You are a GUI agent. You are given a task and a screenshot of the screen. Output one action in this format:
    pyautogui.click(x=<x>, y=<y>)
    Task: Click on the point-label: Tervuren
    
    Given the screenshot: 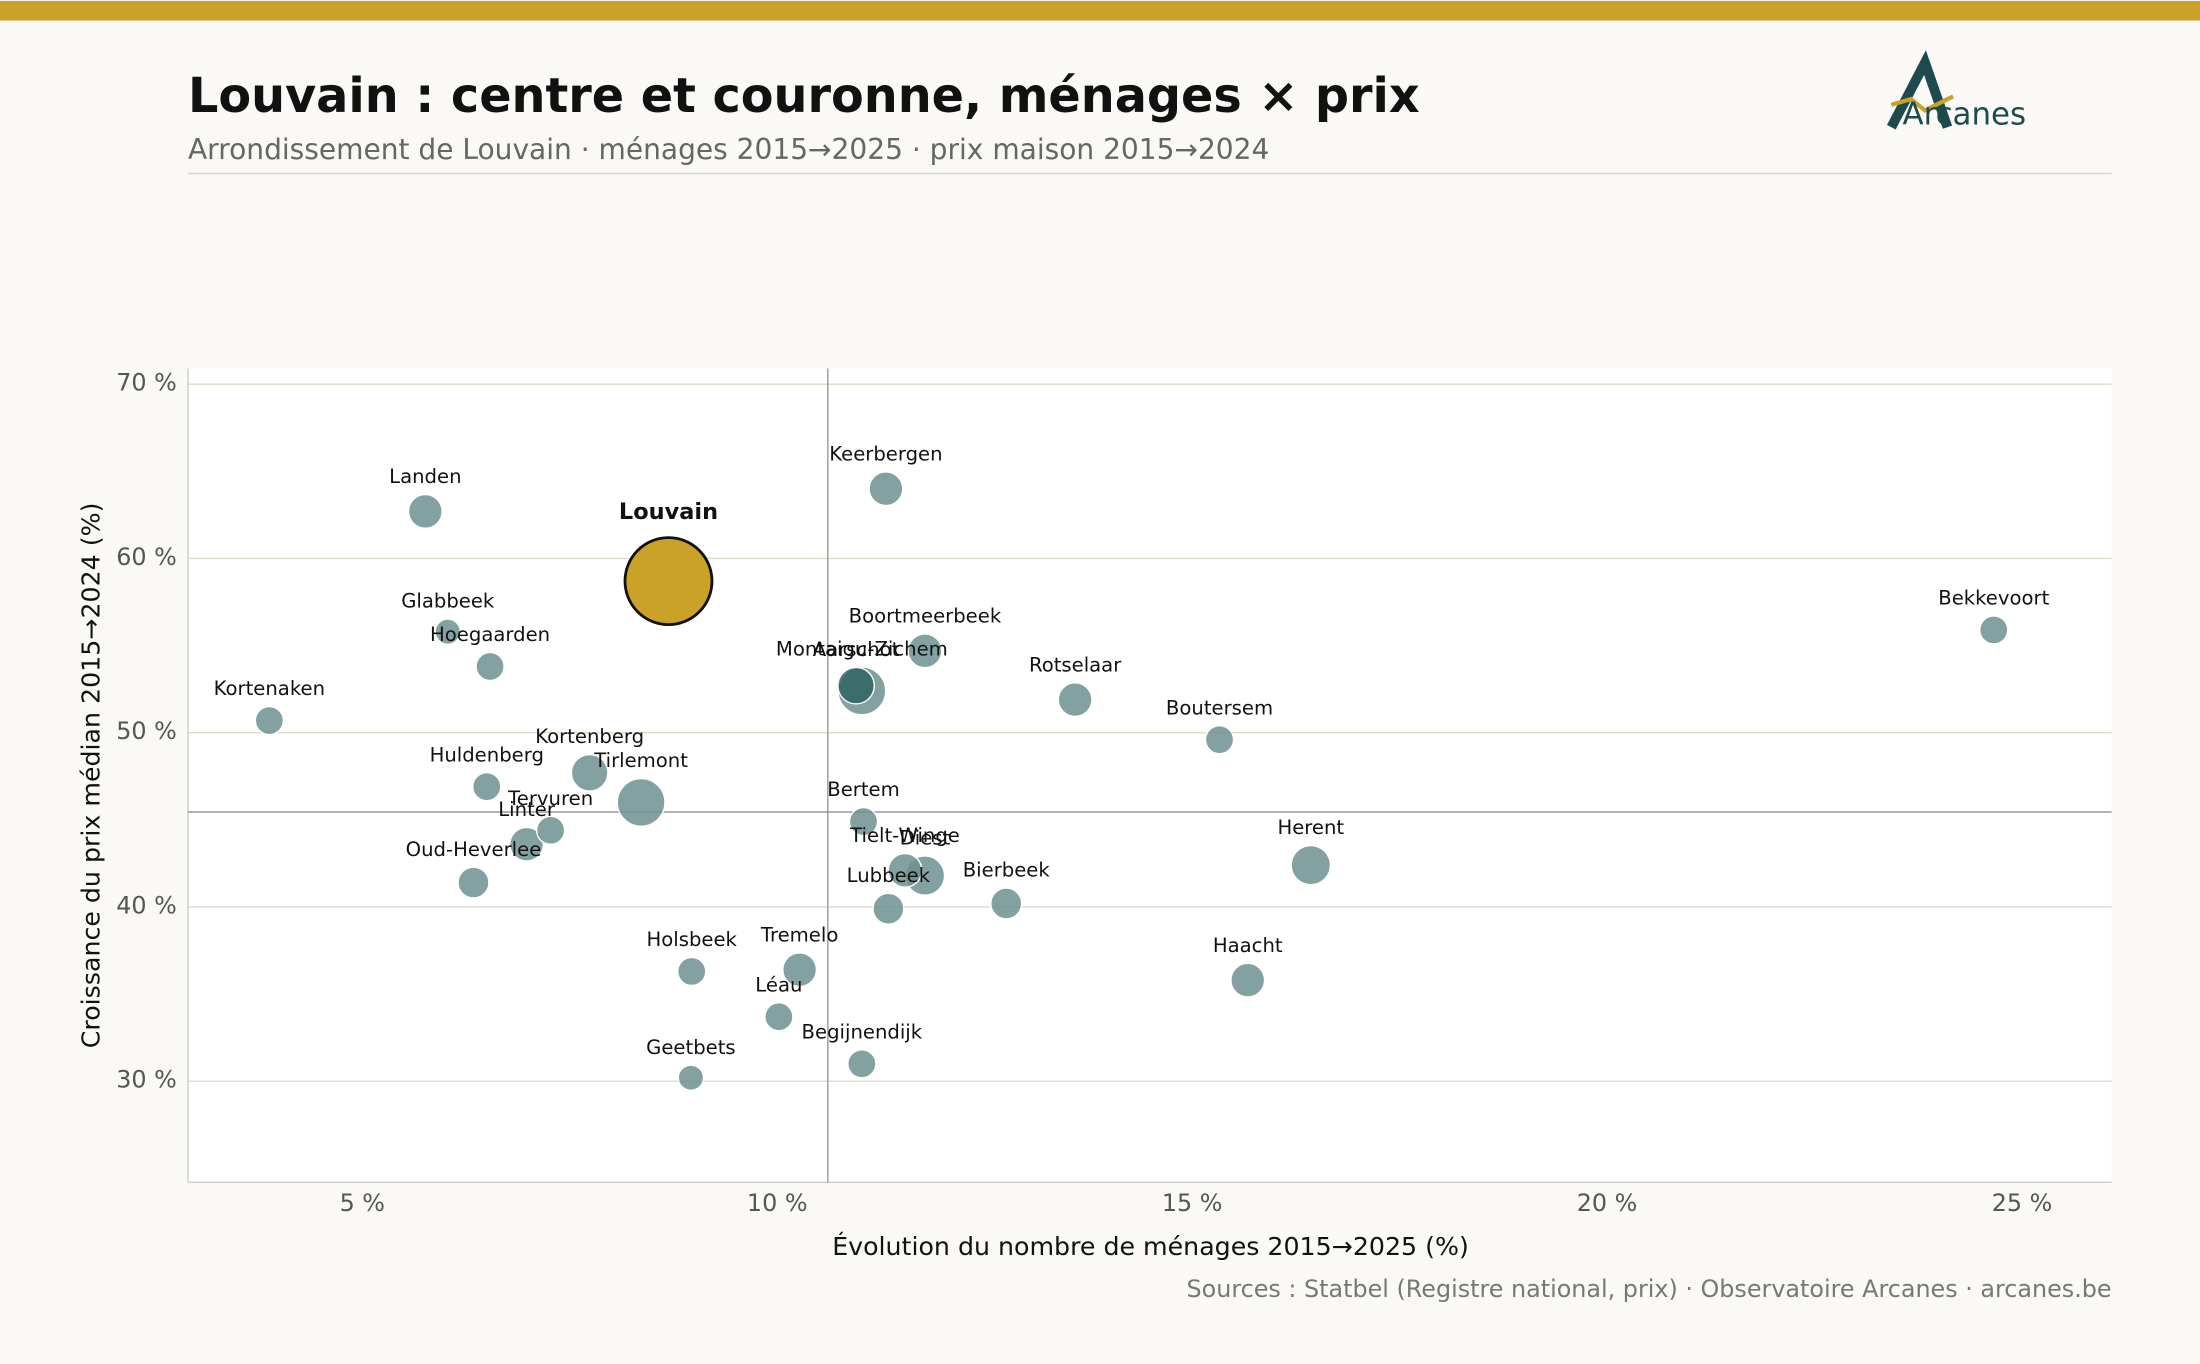 What is the action you would take?
    pyautogui.click(x=550, y=798)
    